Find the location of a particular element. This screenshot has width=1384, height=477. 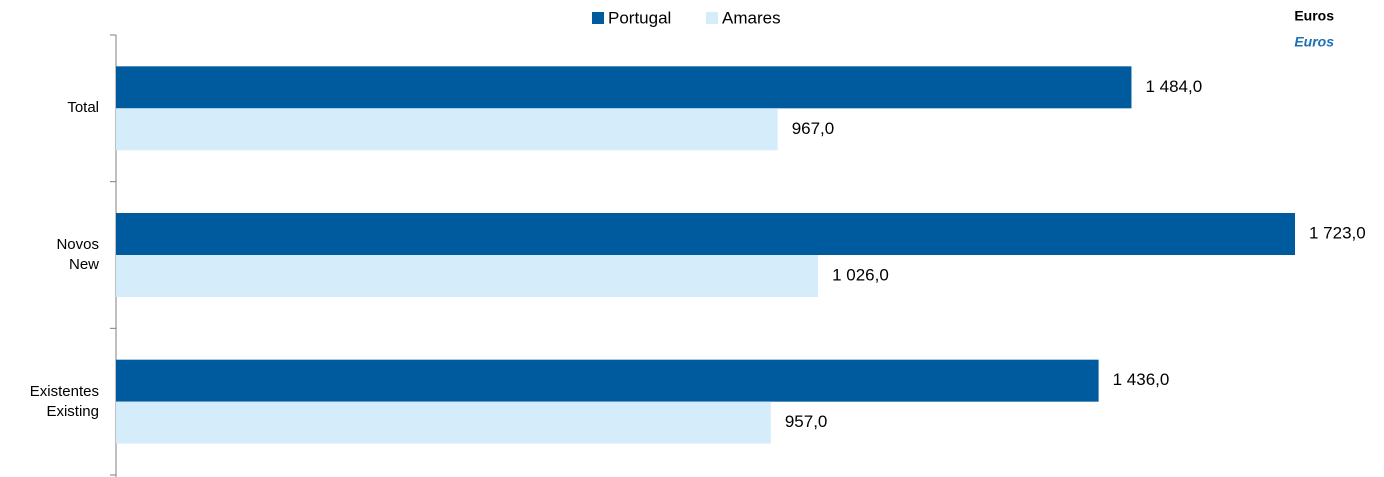

legend-label: Portugal is located at coordinates (639, 17).